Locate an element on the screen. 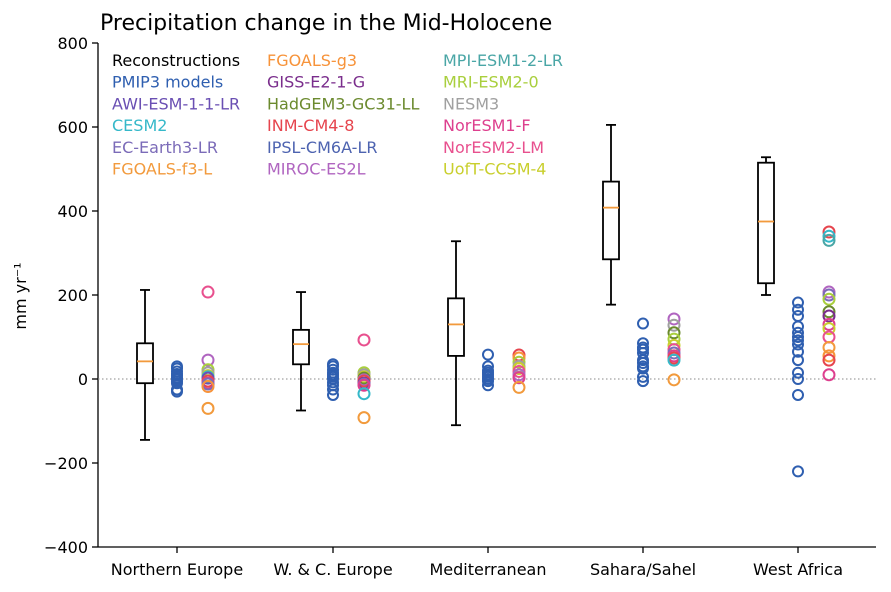 The height and width of the screenshot is (592, 891). legend-entry: MIROC-ES2L is located at coordinates (316, 169).